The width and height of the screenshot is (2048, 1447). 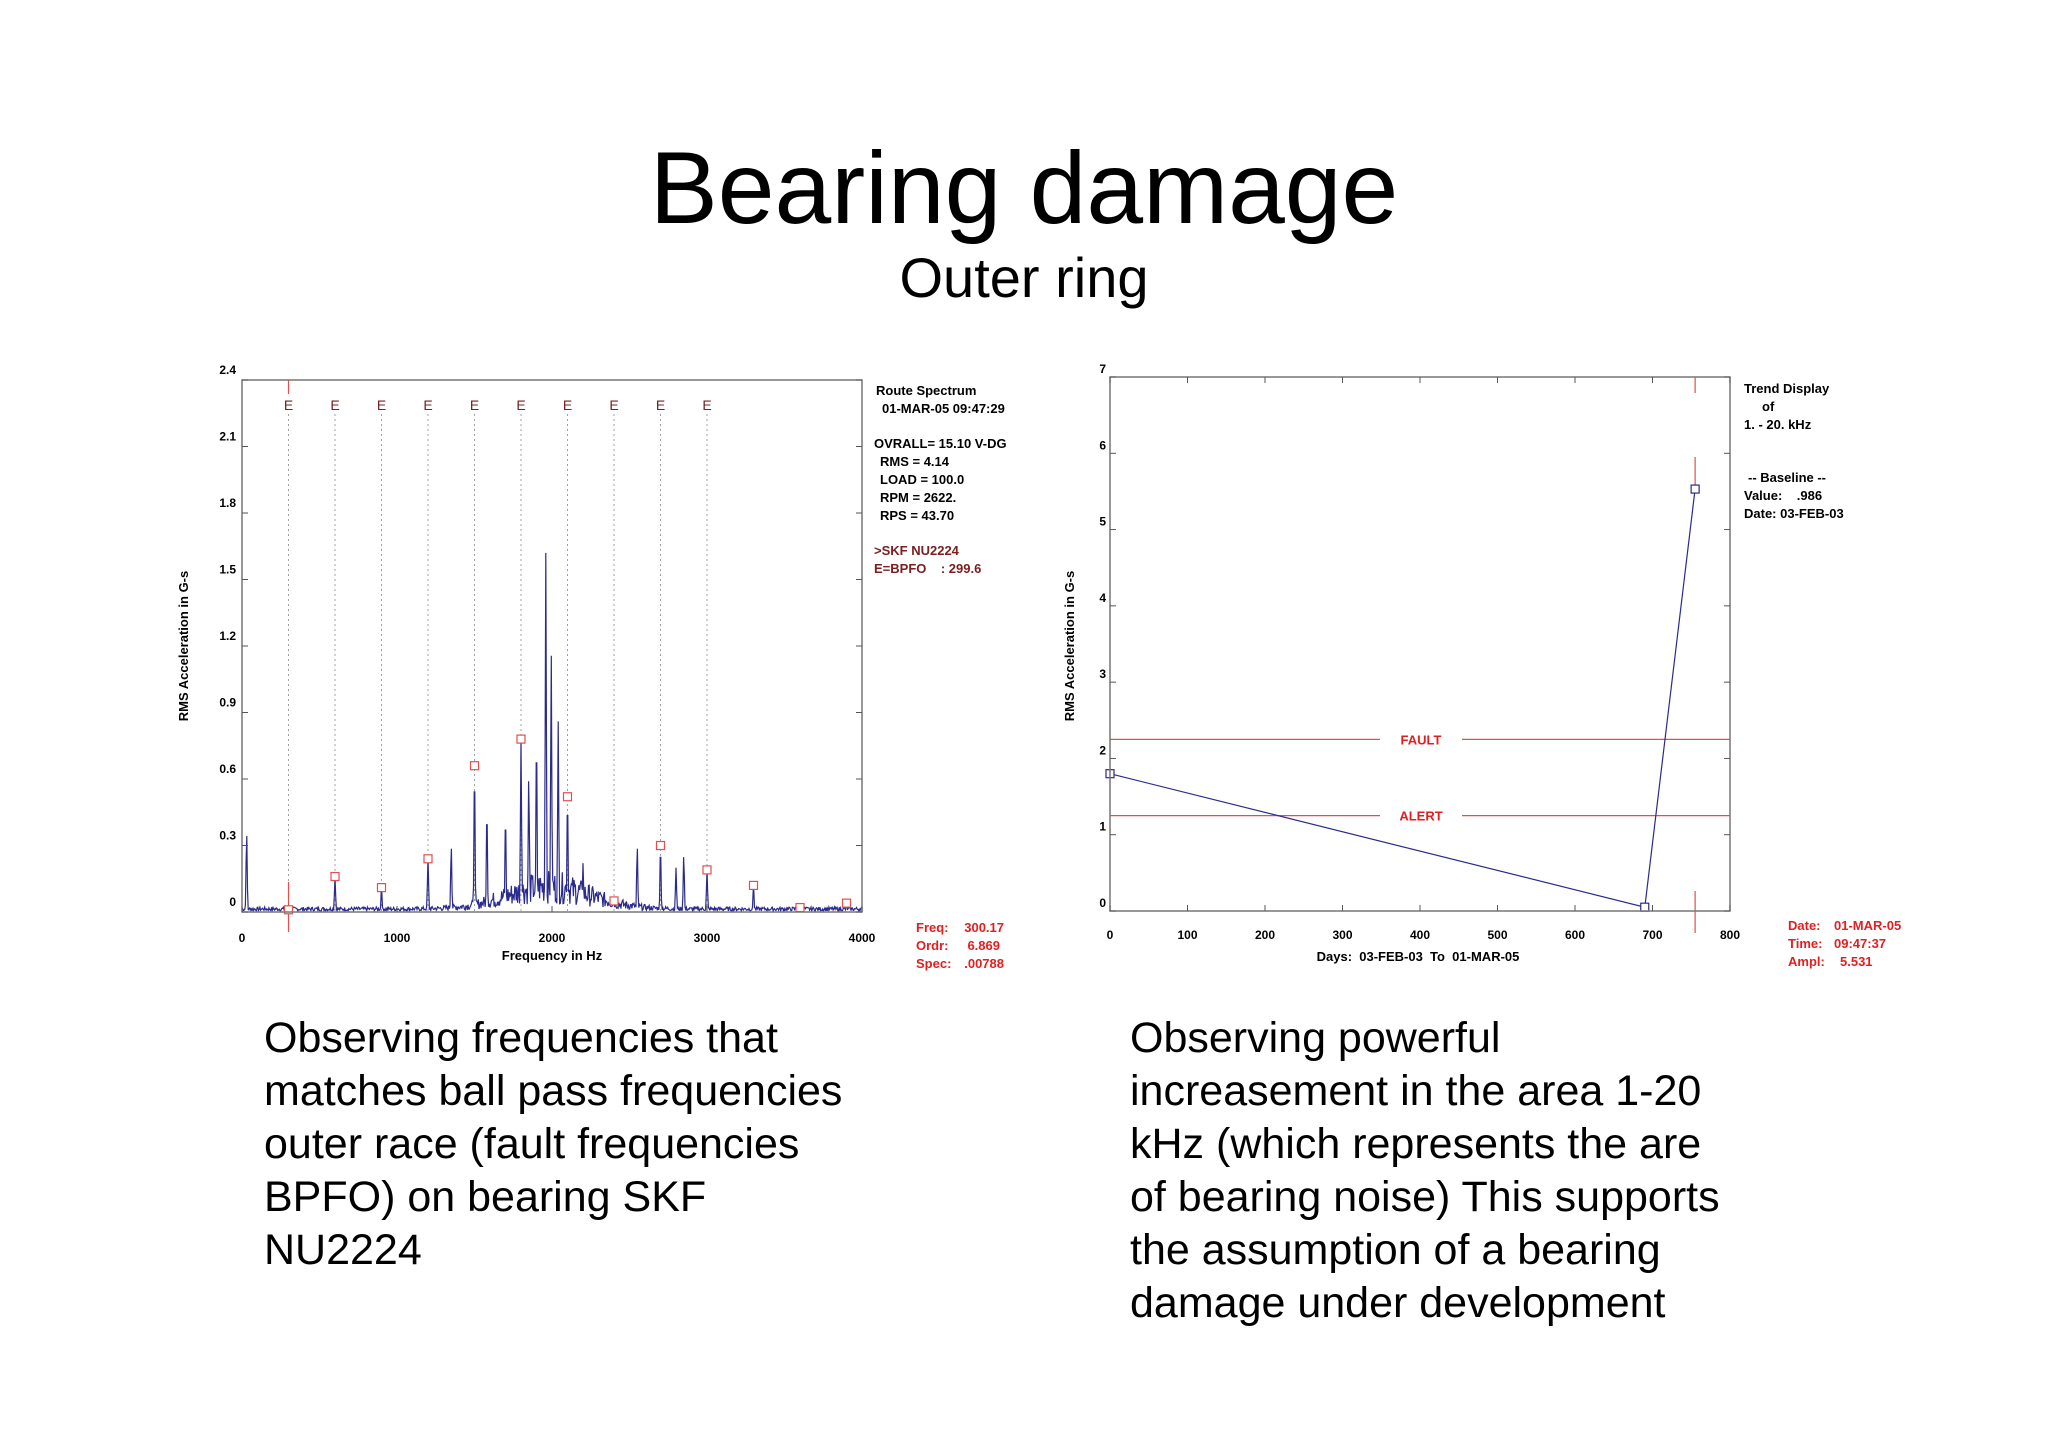 What do you see at coordinates (1768, 406) in the screenshot?
I see `trend-info-of: of` at bounding box center [1768, 406].